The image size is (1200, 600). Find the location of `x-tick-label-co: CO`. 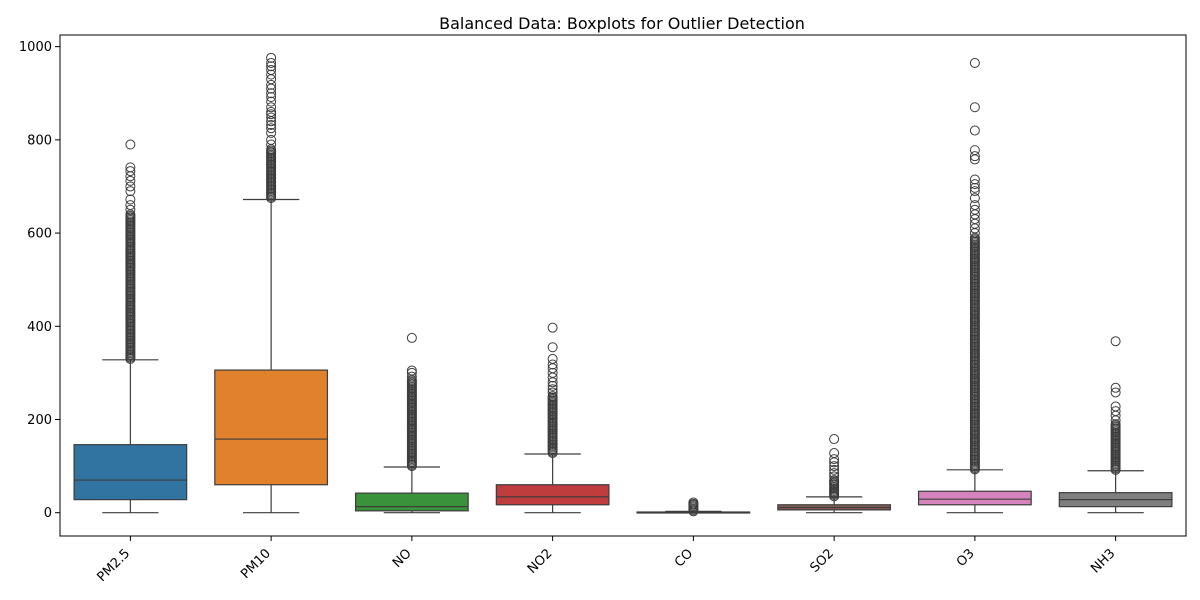

x-tick-label-co: CO is located at coordinates (684, 558).